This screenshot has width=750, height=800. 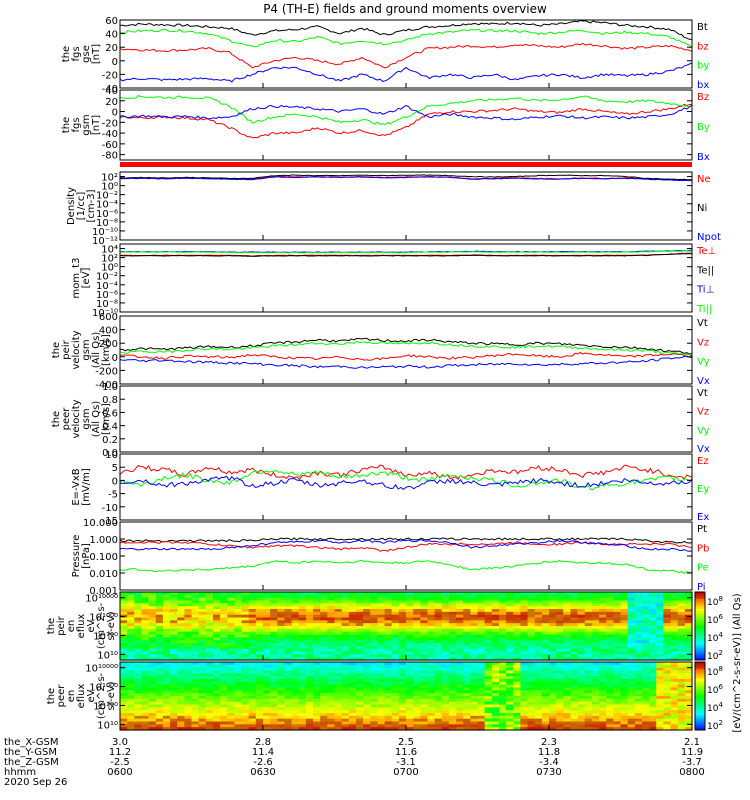 What do you see at coordinates (31, 762) in the screenshot?
I see `x-axis-row-label: the_Z-GSM` at bounding box center [31, 762].